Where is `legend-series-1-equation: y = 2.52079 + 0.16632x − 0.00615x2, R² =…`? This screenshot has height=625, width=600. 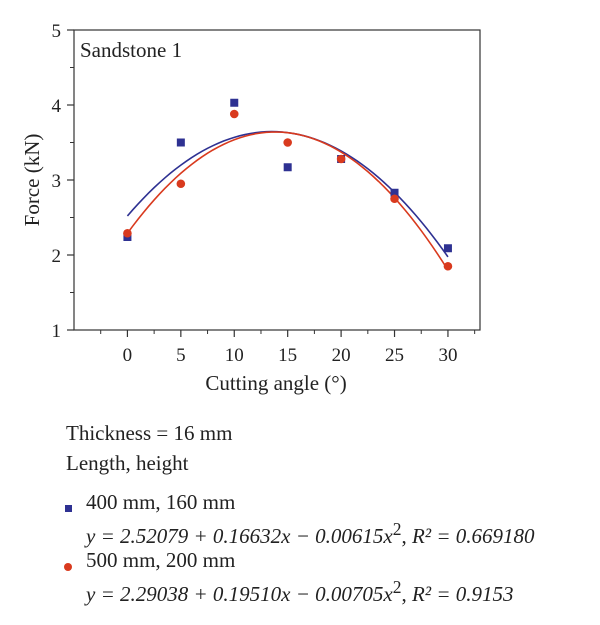 legend-series-1-equation: y = 2.52079 + 0.16632x − 0.00615x2, R² =… is located at coordinates (310, 533).